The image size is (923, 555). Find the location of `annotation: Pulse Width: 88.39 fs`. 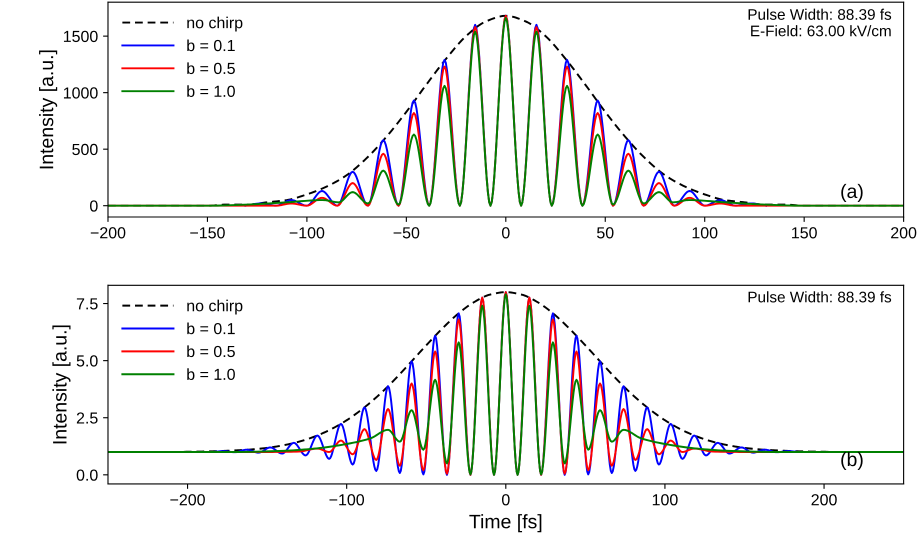

annotation: Pulse Width: 88.39 fs is located at coordinates (820, 296).